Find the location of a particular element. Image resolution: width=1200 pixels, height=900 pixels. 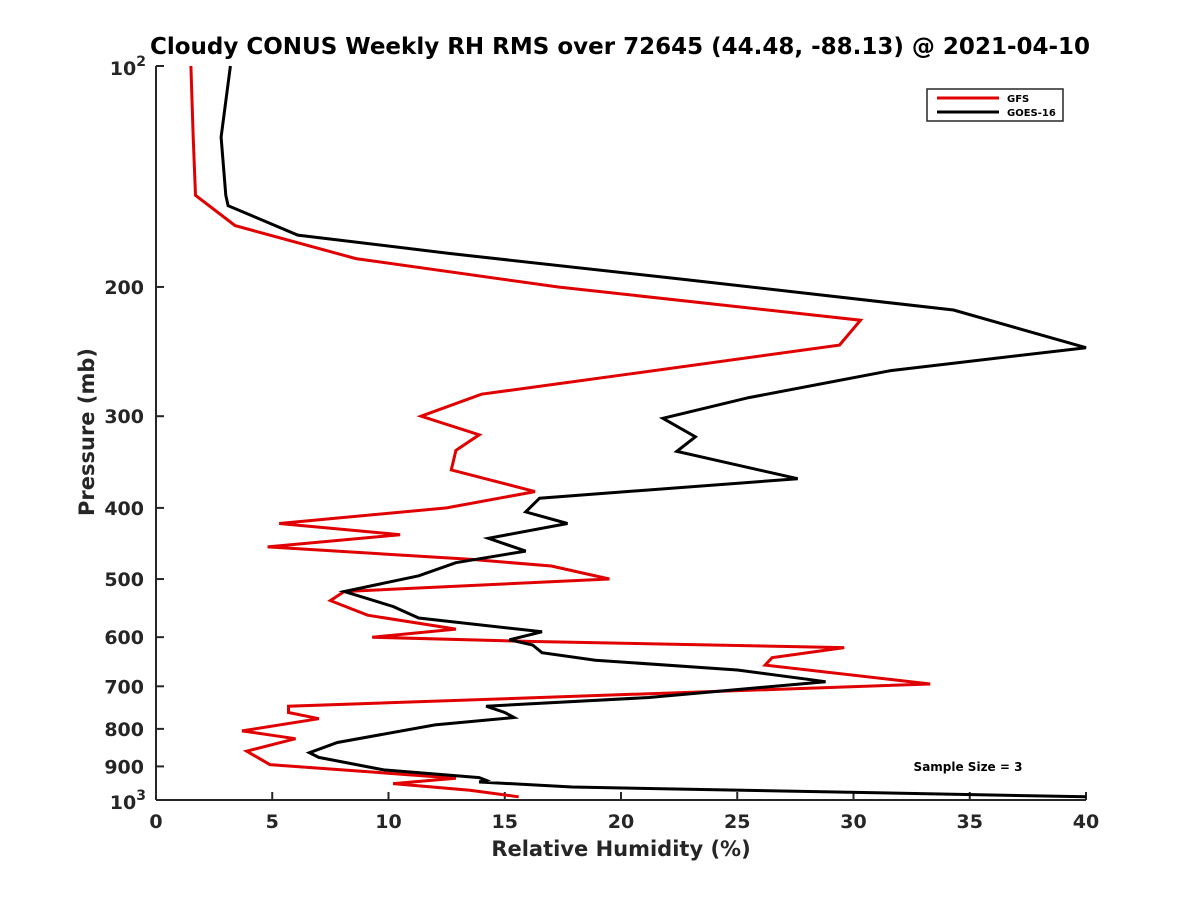

x-tick-label: 40 is located at coordinates (1086, 822).